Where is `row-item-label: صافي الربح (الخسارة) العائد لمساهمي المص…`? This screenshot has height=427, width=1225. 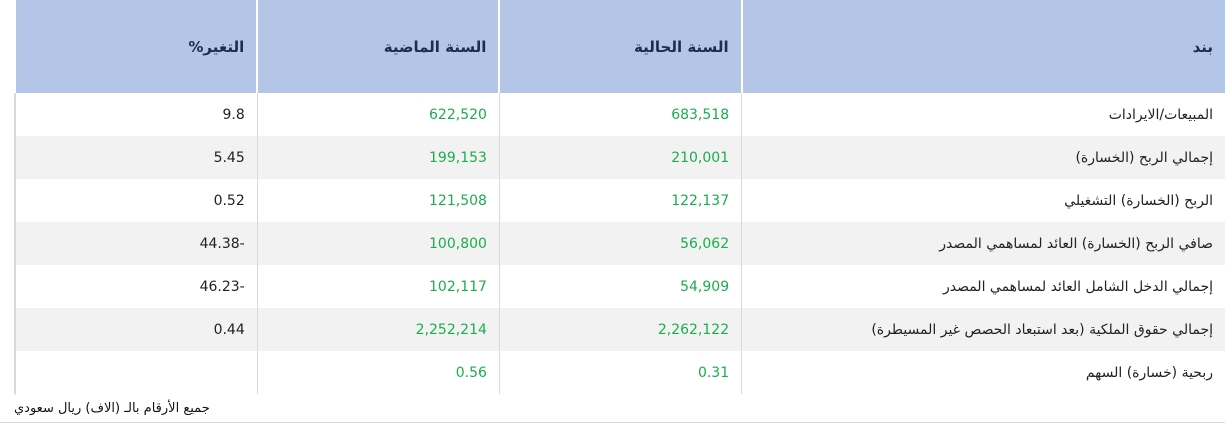
row-item-label: صافي الربح (الخسارة) العائد لمساهمي المص… is located at coordinates (983, 243).